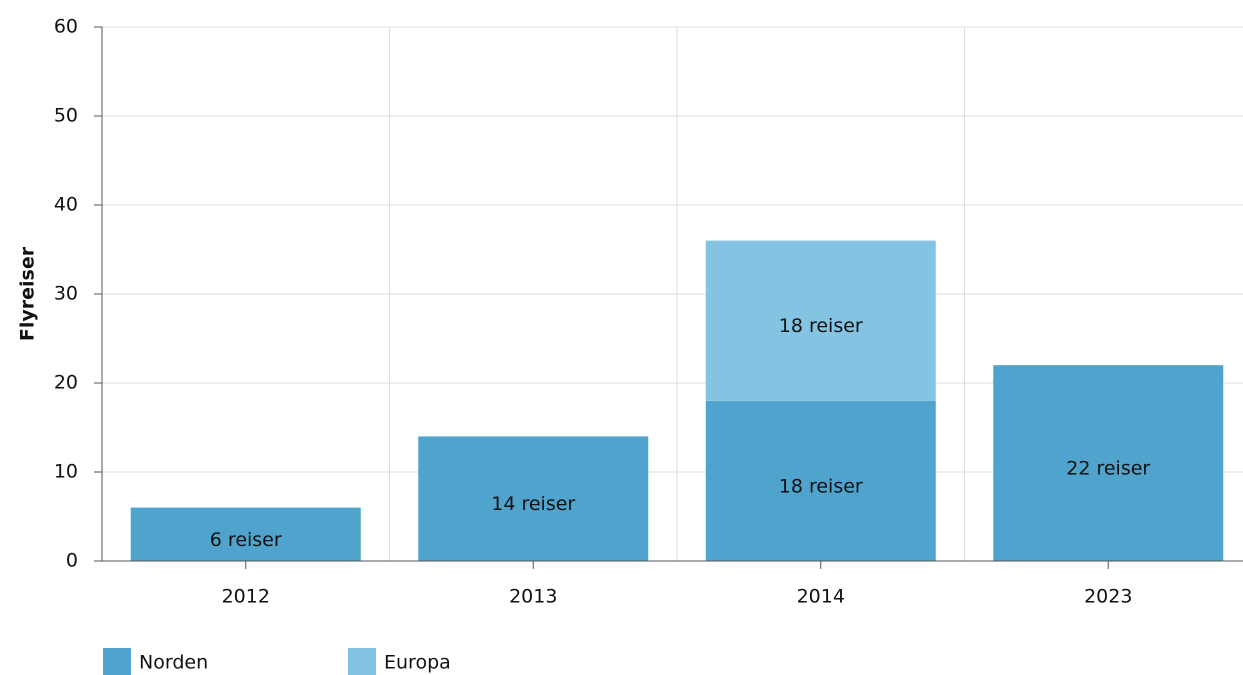  What do you see at coordinates (66, 383) in the screenshot?
I see `y-tick-label: 20` at bounding box center [66, 383].